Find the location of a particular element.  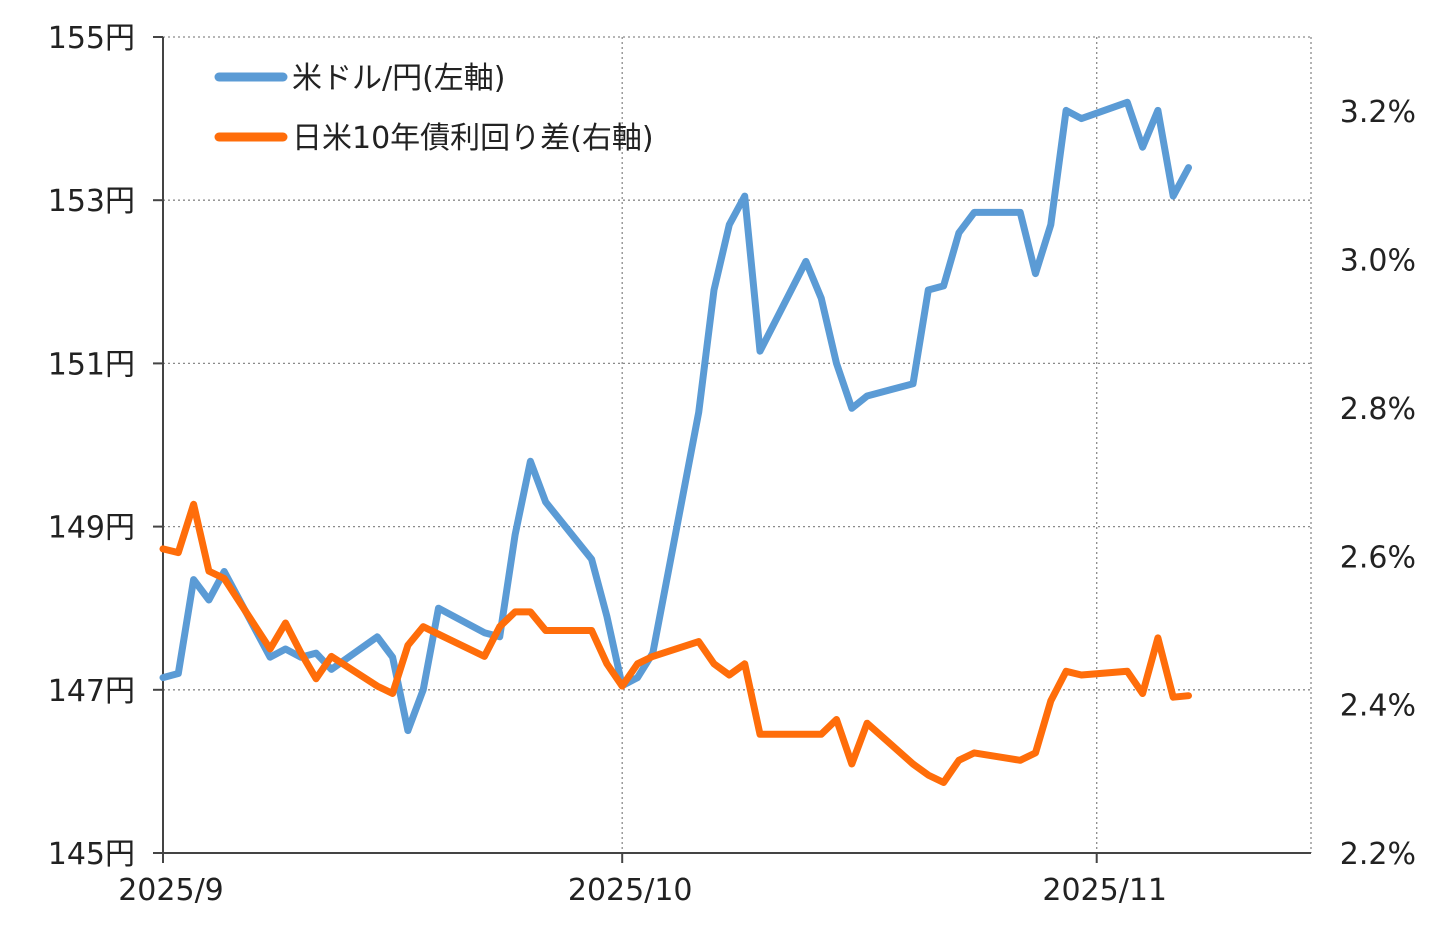

left-tick-label: 149円 is located at coordinates (91, 528).